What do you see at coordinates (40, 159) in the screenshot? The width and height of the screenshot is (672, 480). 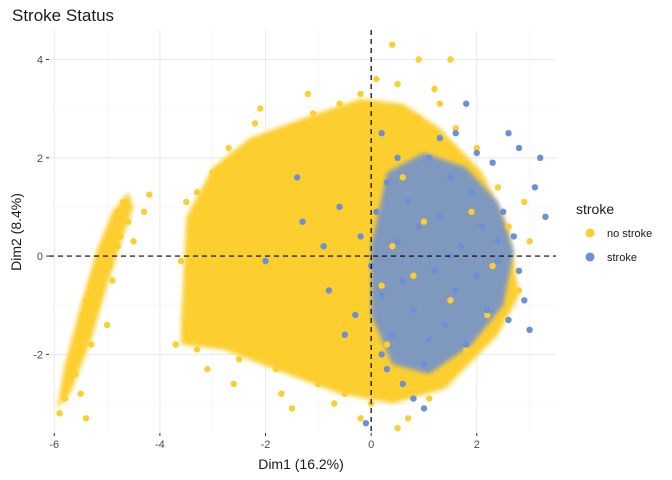 I see `y-tick-label: 2` at bounding box center [40, 159].